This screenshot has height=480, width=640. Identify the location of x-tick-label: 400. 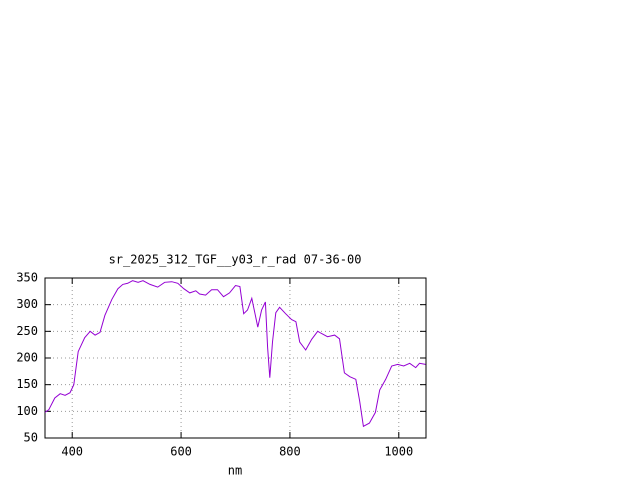
(72, 452).